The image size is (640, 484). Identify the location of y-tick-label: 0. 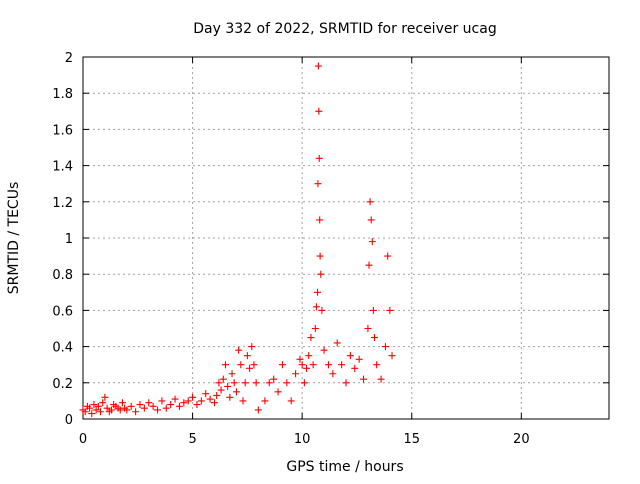
(69, 420).